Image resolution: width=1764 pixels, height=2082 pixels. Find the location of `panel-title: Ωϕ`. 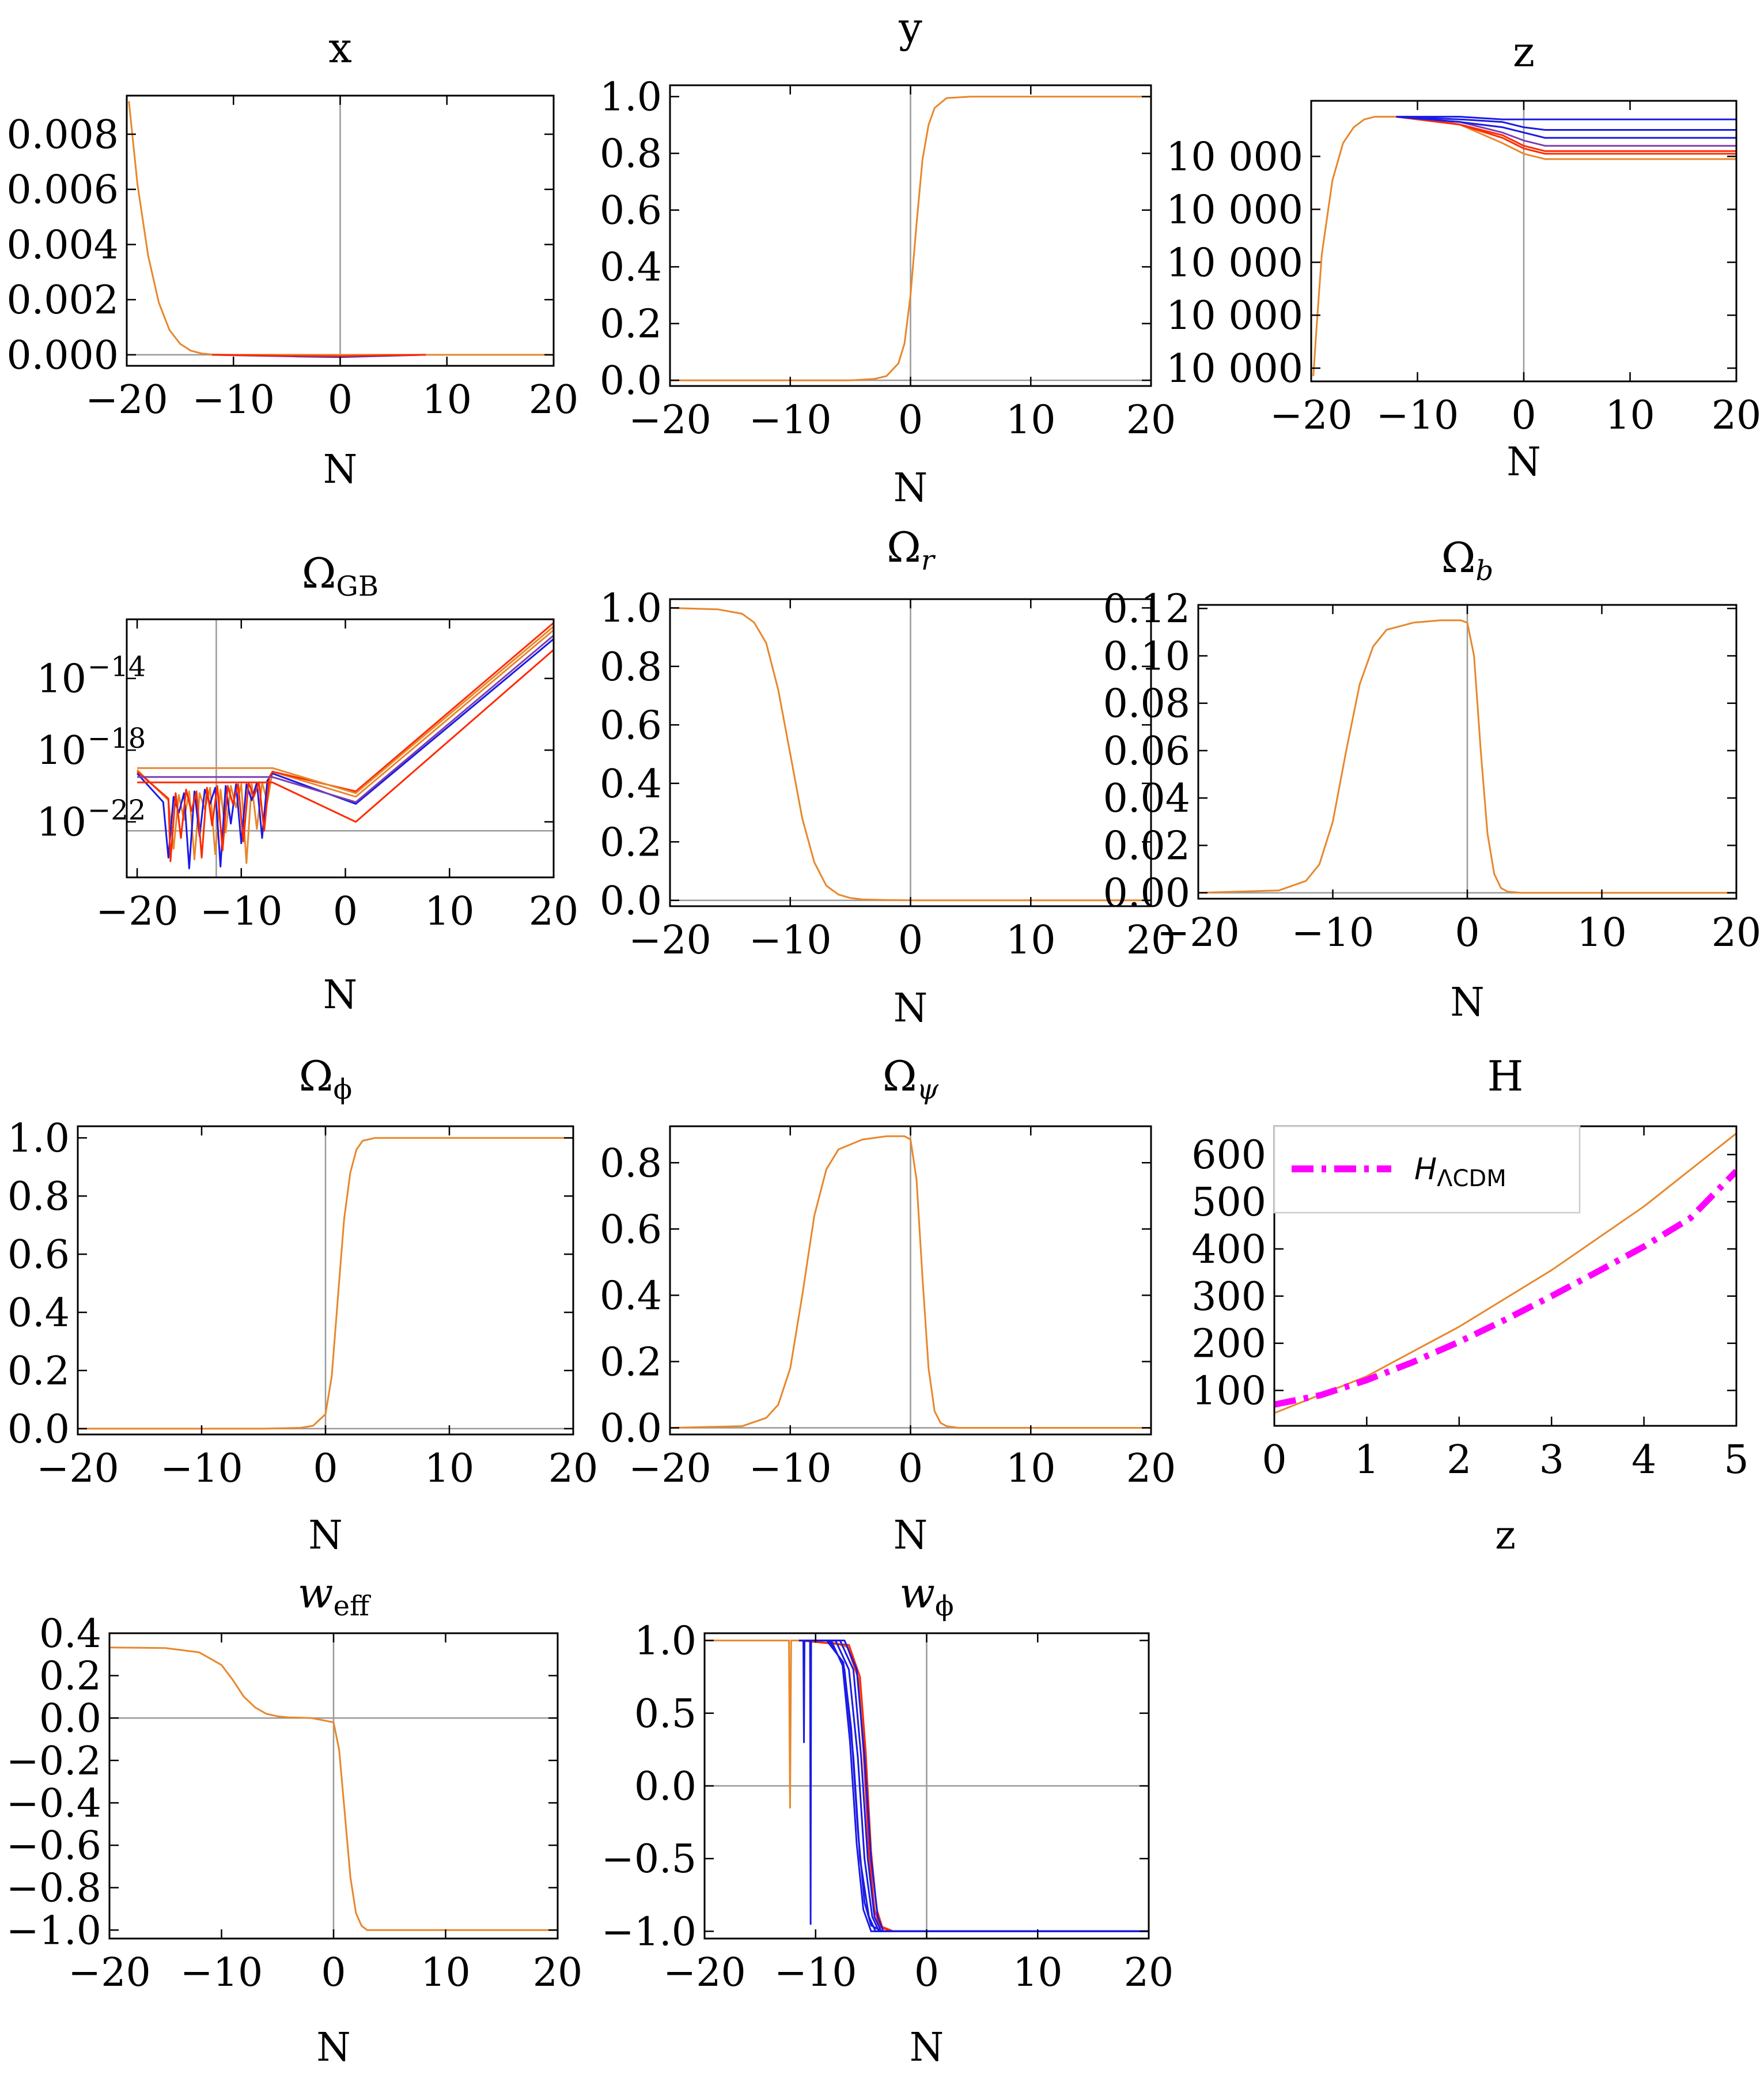

panel-title: Ωϕ is located at coordinates (325, 1079).